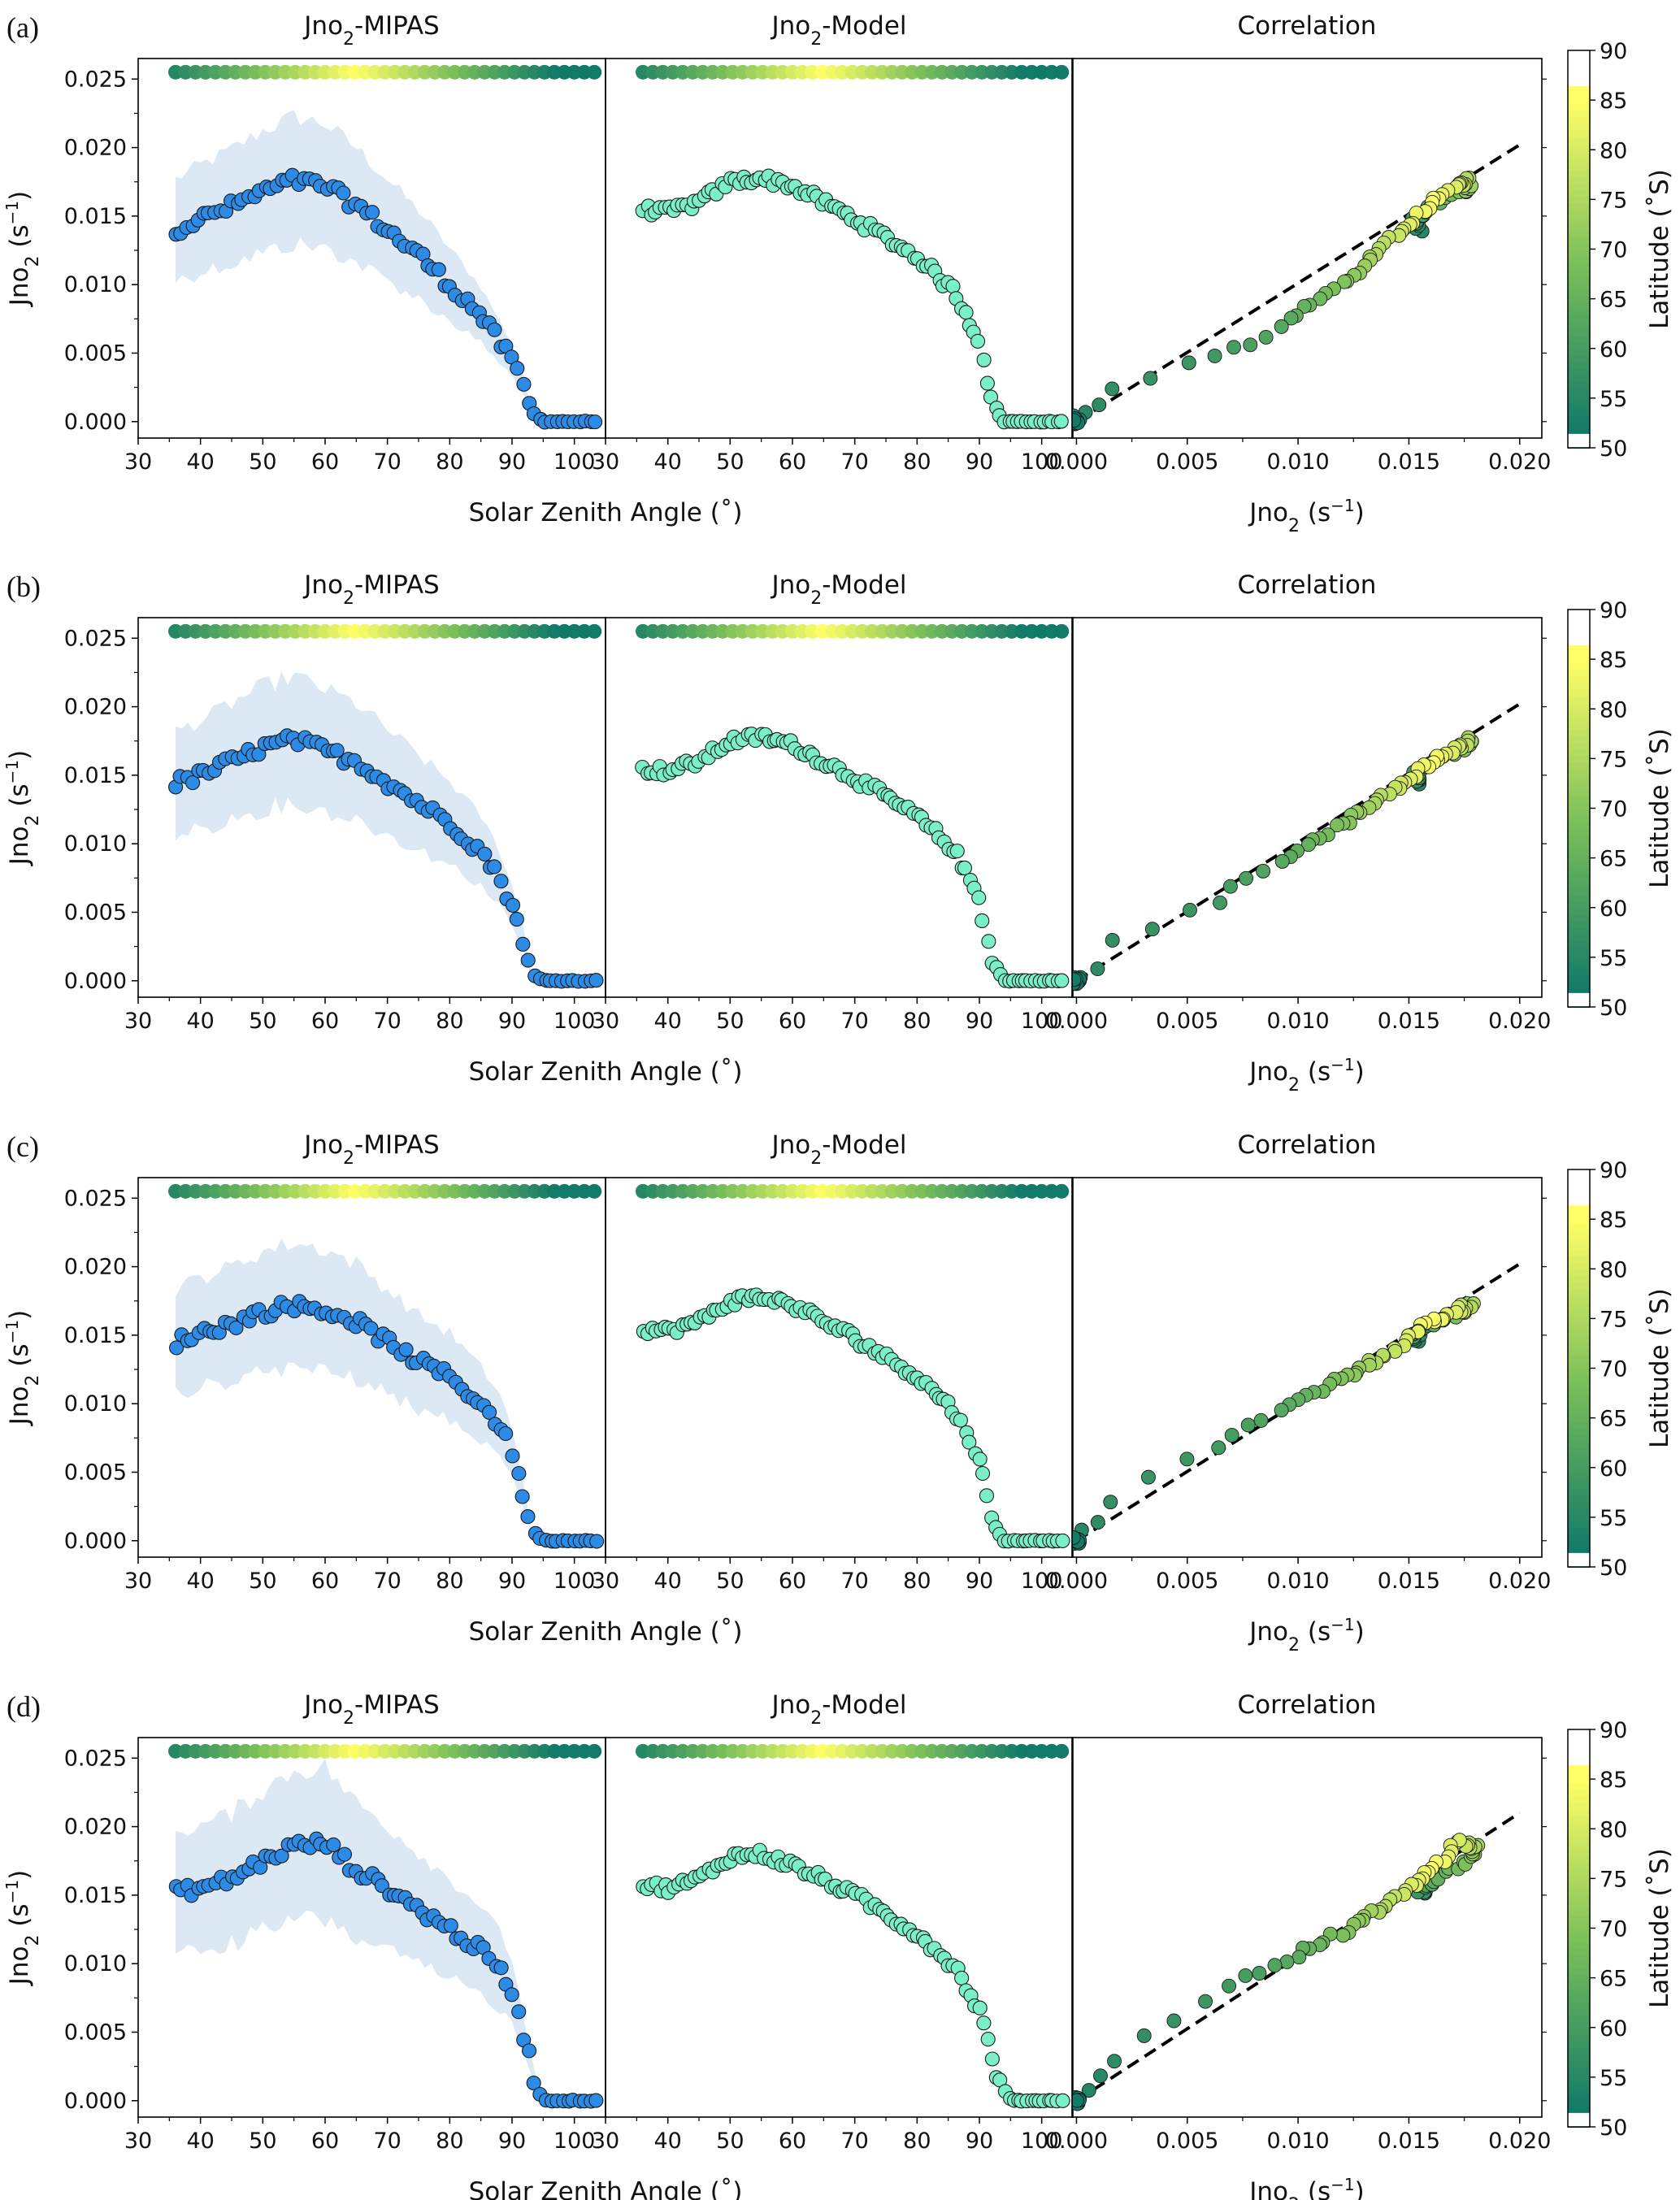 This screenshot has height=2200, width=1680. What do you see at coordinates (1519, 1581) in the screenshot?
I see `x-tick-label: 0.020` at bounding box center [1519, 1581].